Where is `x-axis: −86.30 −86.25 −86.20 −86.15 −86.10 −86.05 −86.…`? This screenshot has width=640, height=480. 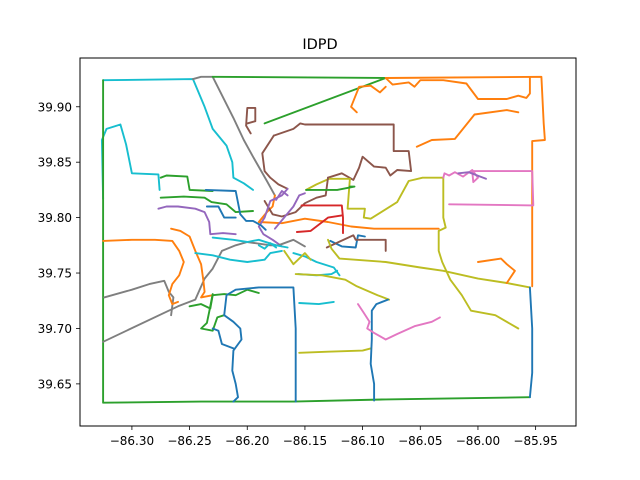 x-axis: −86.30 −86.25 −86.20 −86.15 −86.10 −86.05 −86.… is located at coordinates (334, 437).